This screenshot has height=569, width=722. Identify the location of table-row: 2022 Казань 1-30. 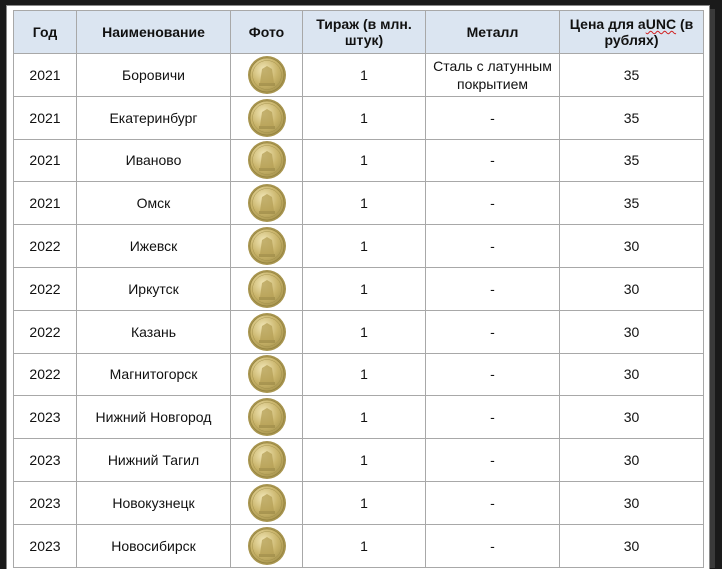
(358, 331).